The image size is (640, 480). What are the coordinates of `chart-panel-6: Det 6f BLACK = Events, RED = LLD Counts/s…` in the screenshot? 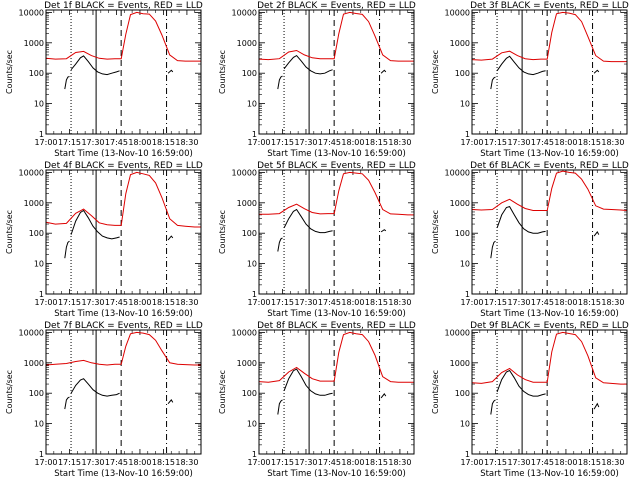 It's located at (530, 240).